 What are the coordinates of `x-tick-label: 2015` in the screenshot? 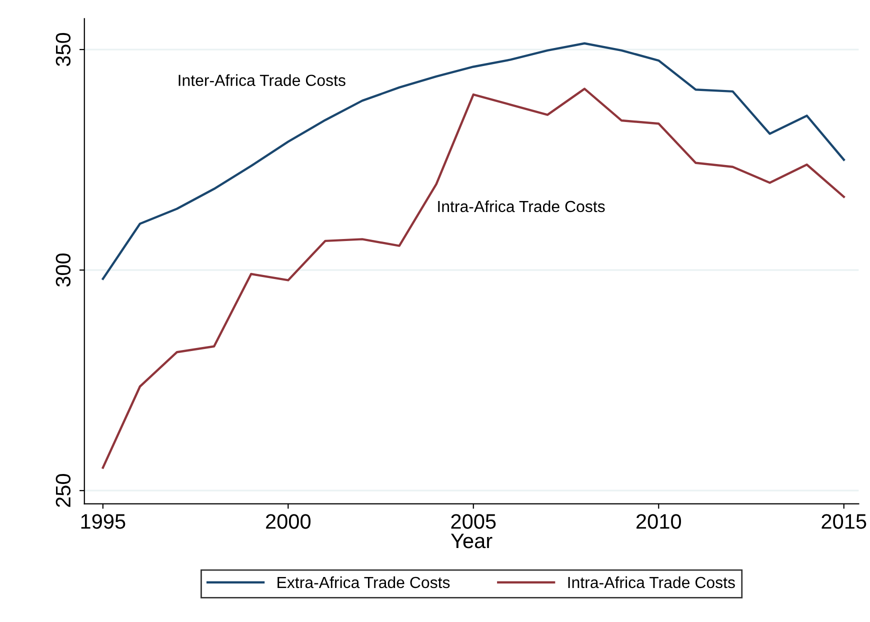 It's located at (844, 521).